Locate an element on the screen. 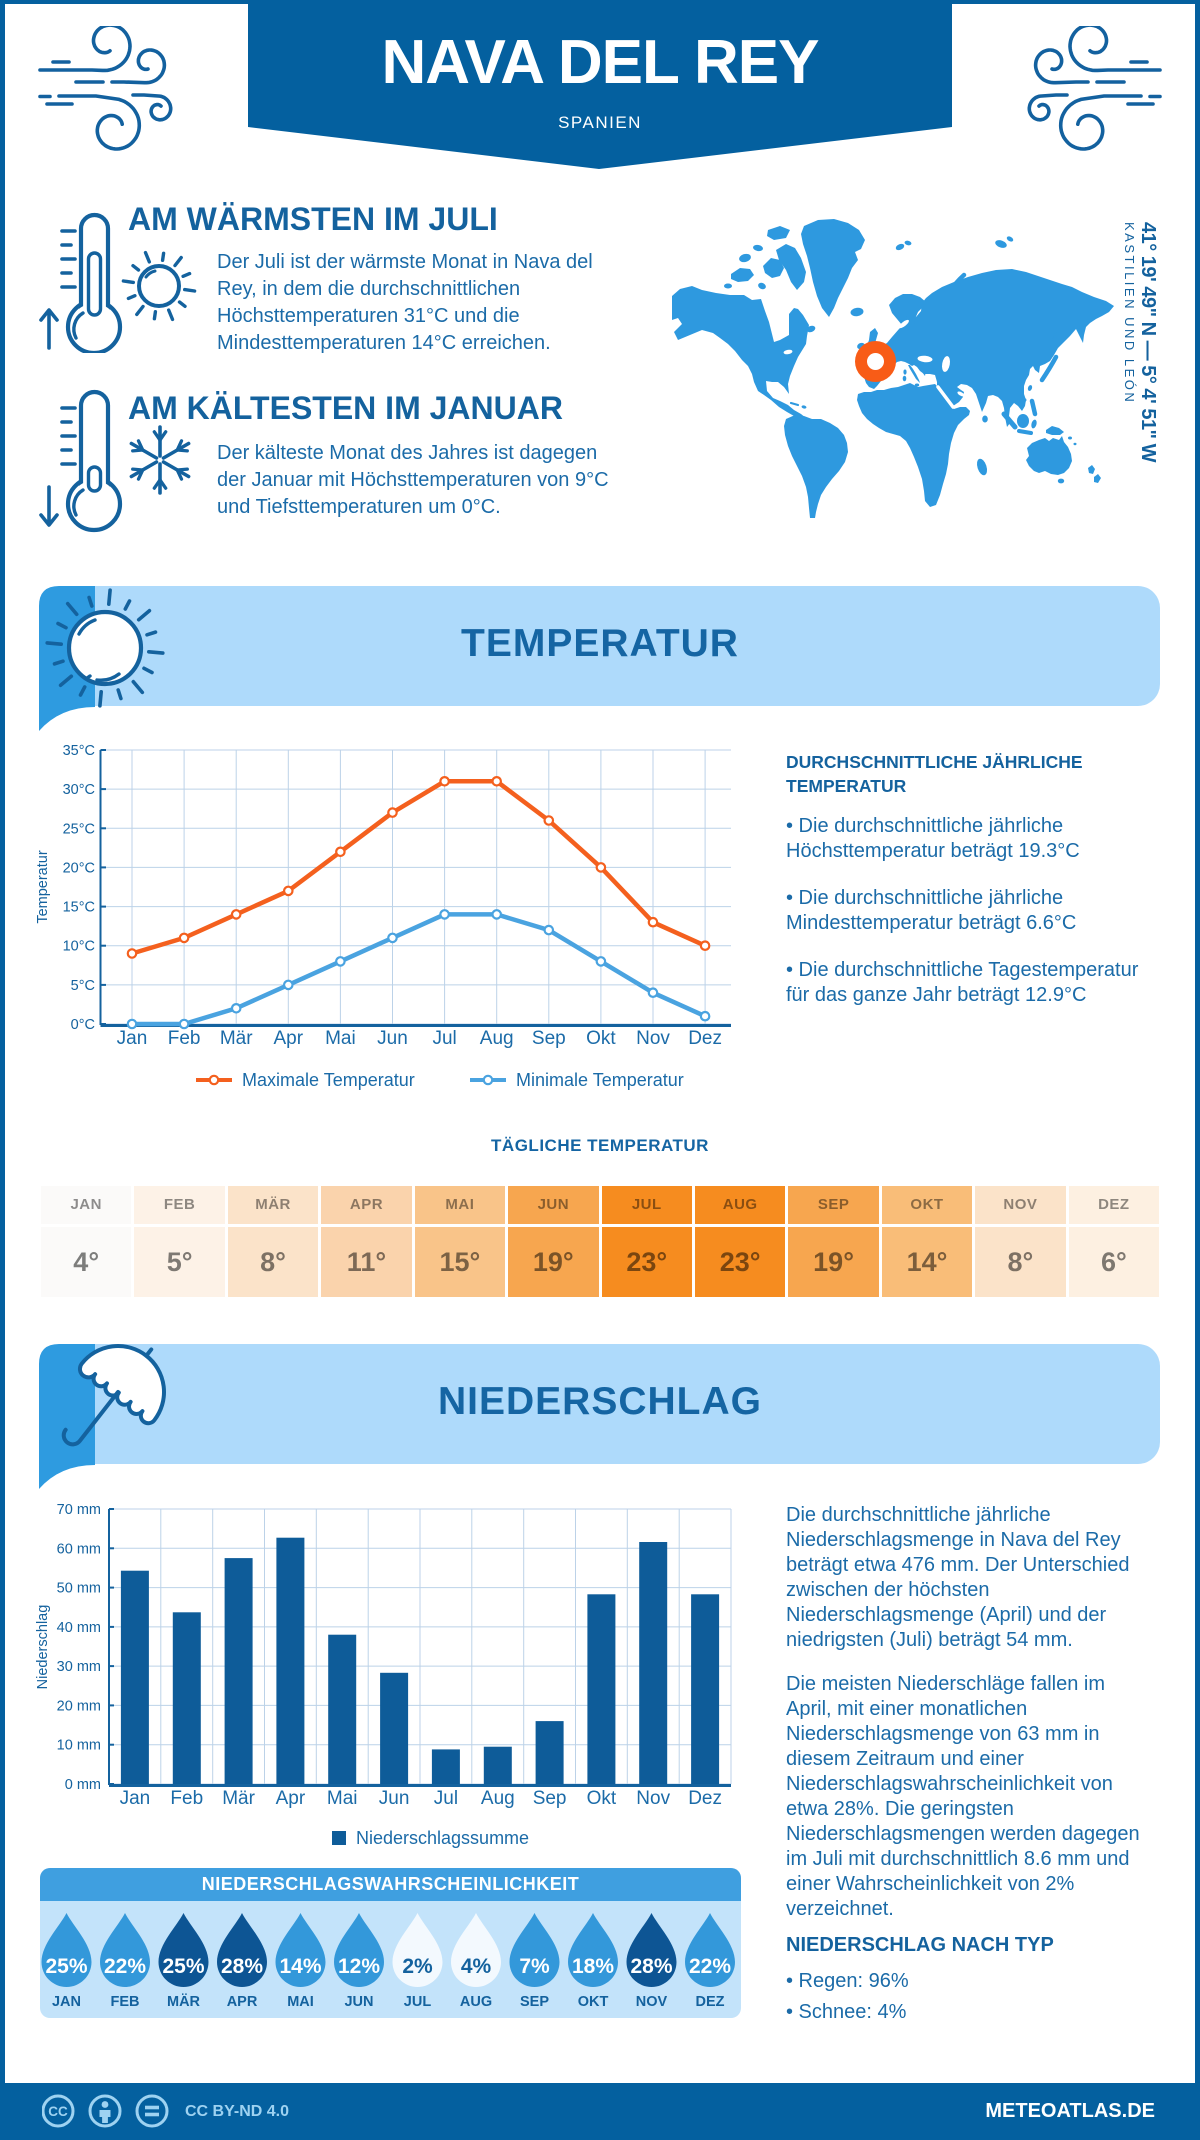  svg-text: 20°C is located at coordinates (79, 868).